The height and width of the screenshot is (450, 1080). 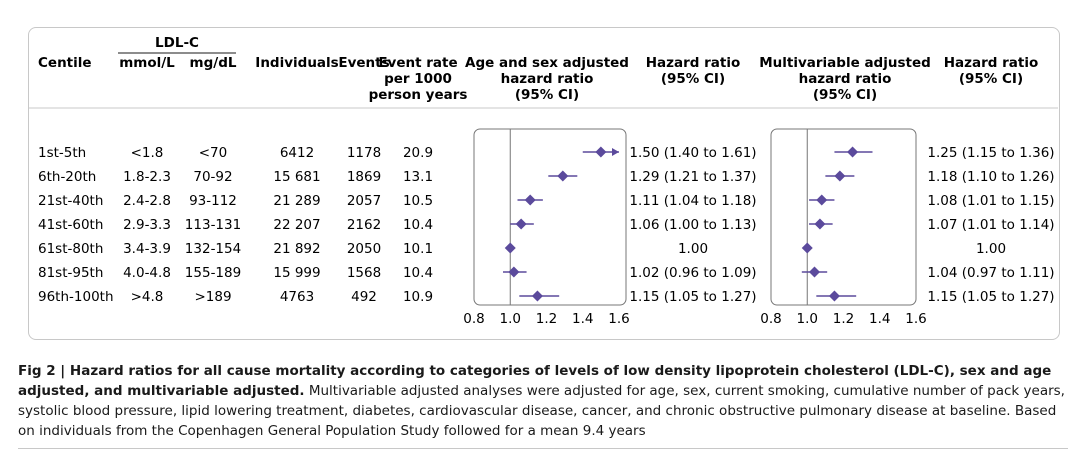 I want to click on header-multivariable-hr: (95% CI), so click(x=845, y=95).